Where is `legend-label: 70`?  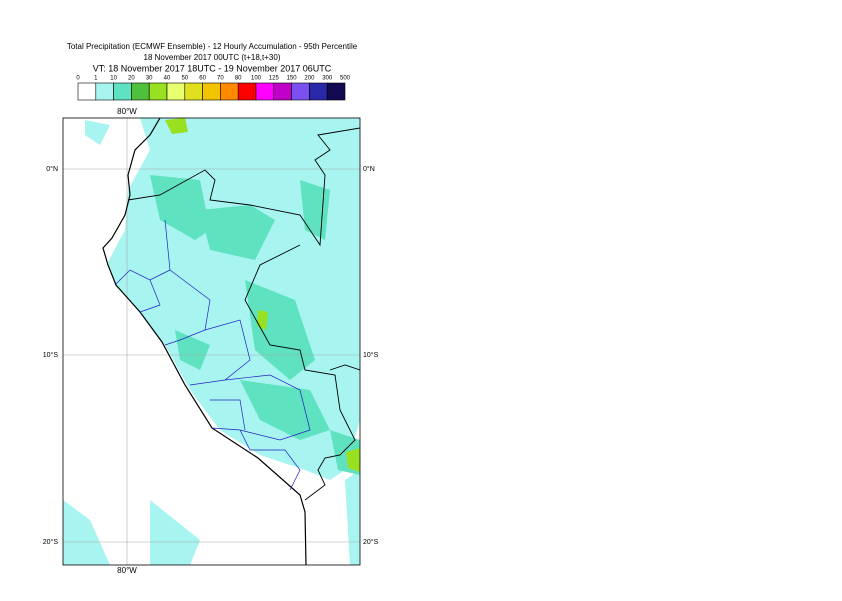 legend-label: 70 is located at coordinates (220, 79).